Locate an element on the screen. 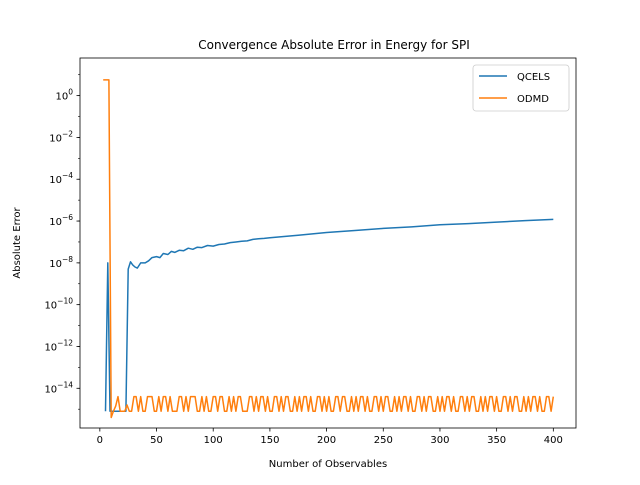  y-tick-exponent: 0 is located at coordinates (70, 92).